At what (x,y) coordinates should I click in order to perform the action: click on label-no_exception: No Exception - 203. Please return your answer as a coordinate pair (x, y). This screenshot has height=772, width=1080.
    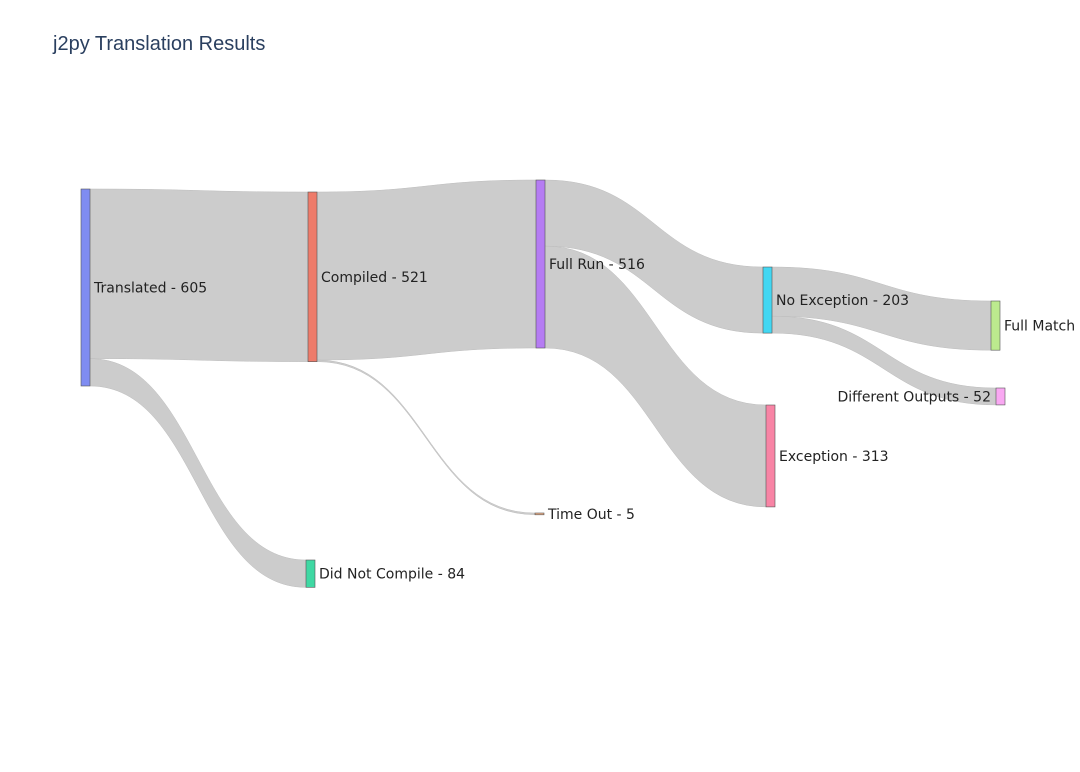
    Looking at the image, I should click on (842, 301).